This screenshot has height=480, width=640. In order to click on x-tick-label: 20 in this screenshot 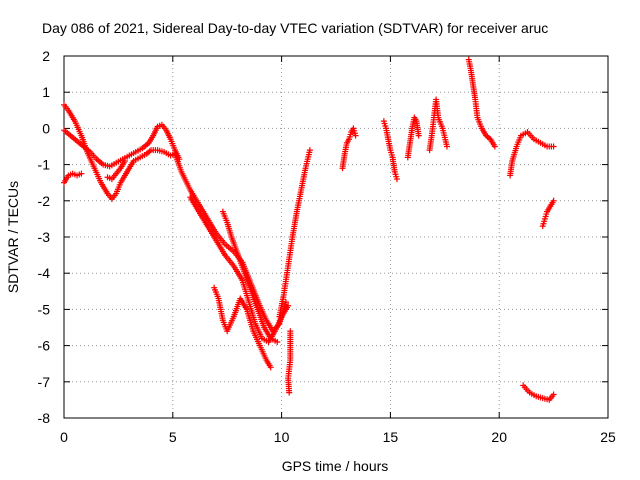, I will do `click(499, 437)`.